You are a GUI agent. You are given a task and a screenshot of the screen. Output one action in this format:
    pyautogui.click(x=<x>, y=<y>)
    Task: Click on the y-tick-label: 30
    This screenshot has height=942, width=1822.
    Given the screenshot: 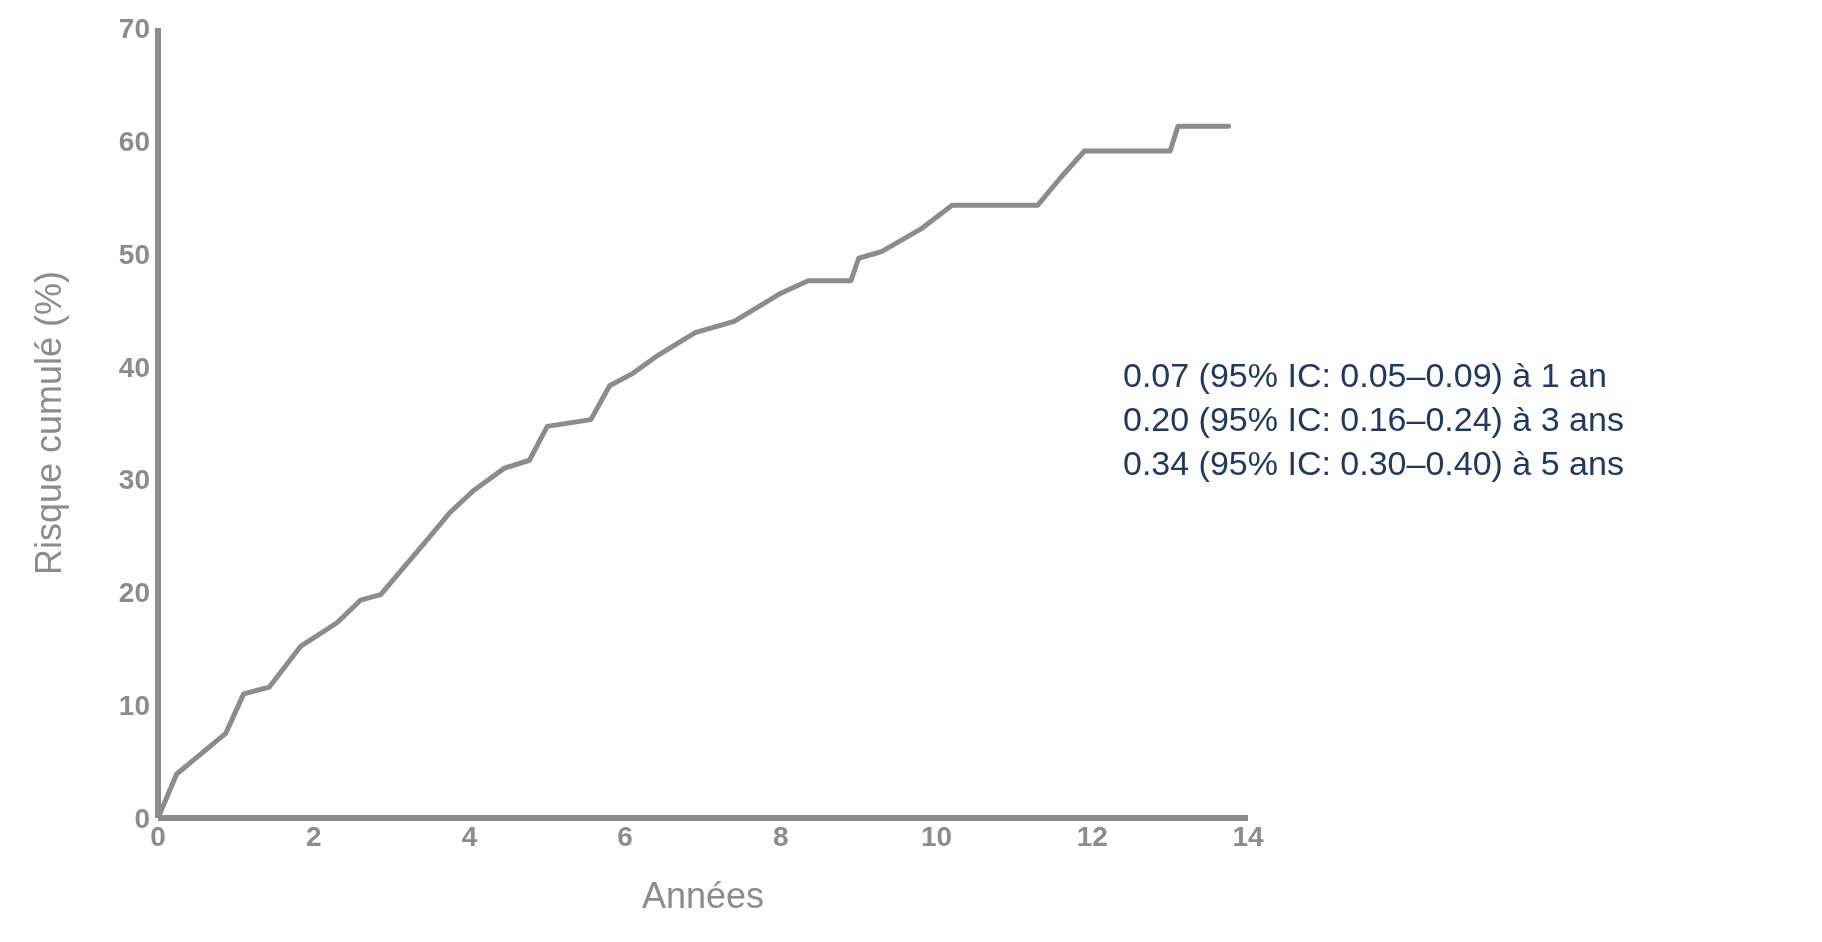 What is the action you would take?
    pyautogui.click(x=134, y=480)
    